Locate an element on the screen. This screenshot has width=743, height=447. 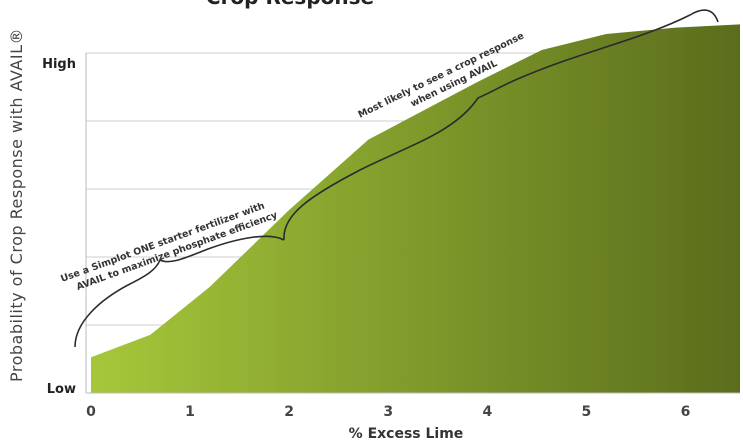
y-tick-label: High is located at coordinates (59, 64).